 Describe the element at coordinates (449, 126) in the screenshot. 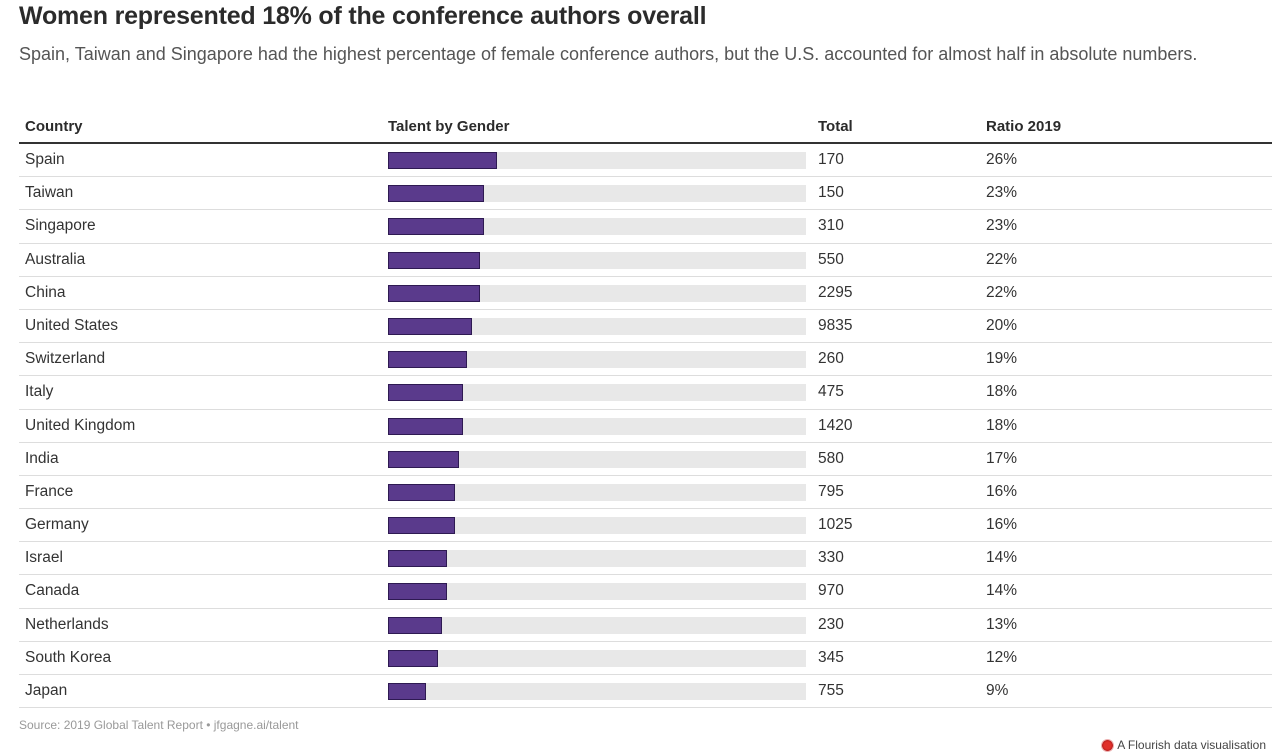

I see `column-header-talent-by-gender: Talent by Gender` at that location.